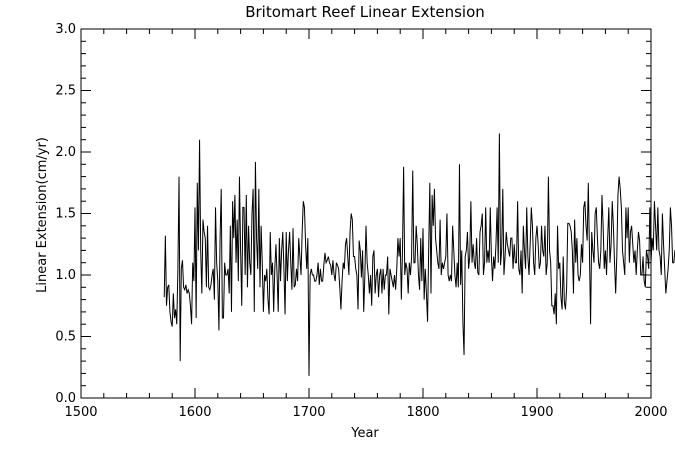 The height and width of the screenshot is (450, 675). Describe the element at coordinates (65, 152) in the screenshot. I see `y-tick-label: 2.0` at that location.